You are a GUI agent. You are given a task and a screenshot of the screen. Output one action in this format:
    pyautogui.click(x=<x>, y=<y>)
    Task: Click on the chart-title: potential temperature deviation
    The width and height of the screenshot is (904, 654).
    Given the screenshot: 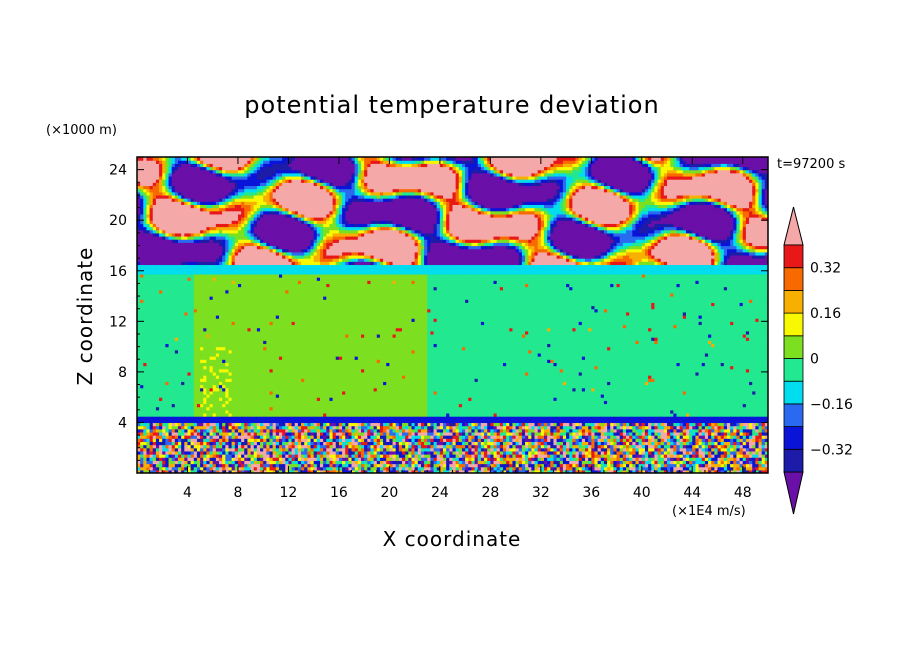 What is the action you would take?
    pyautogui.click(x=451, y=105)
    